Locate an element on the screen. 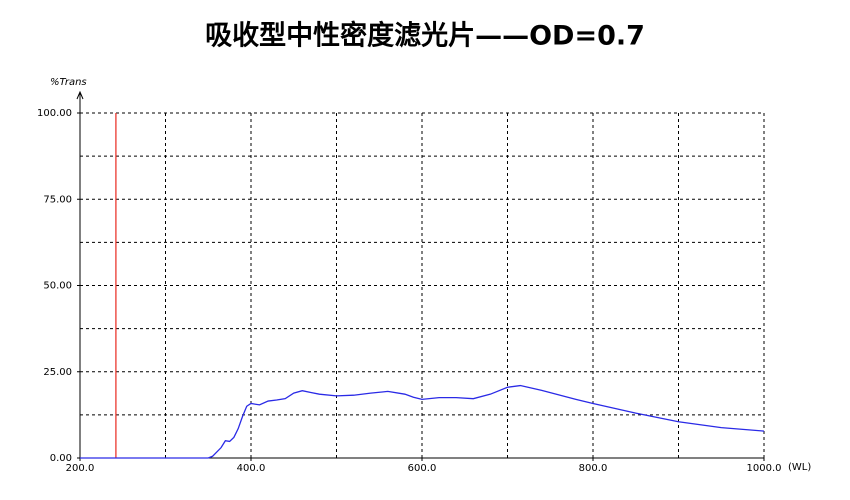 Image resolution: width=850 pixels, height=500 pixels. x-tick-label: 600.0 is located at coordinates (422, 468).